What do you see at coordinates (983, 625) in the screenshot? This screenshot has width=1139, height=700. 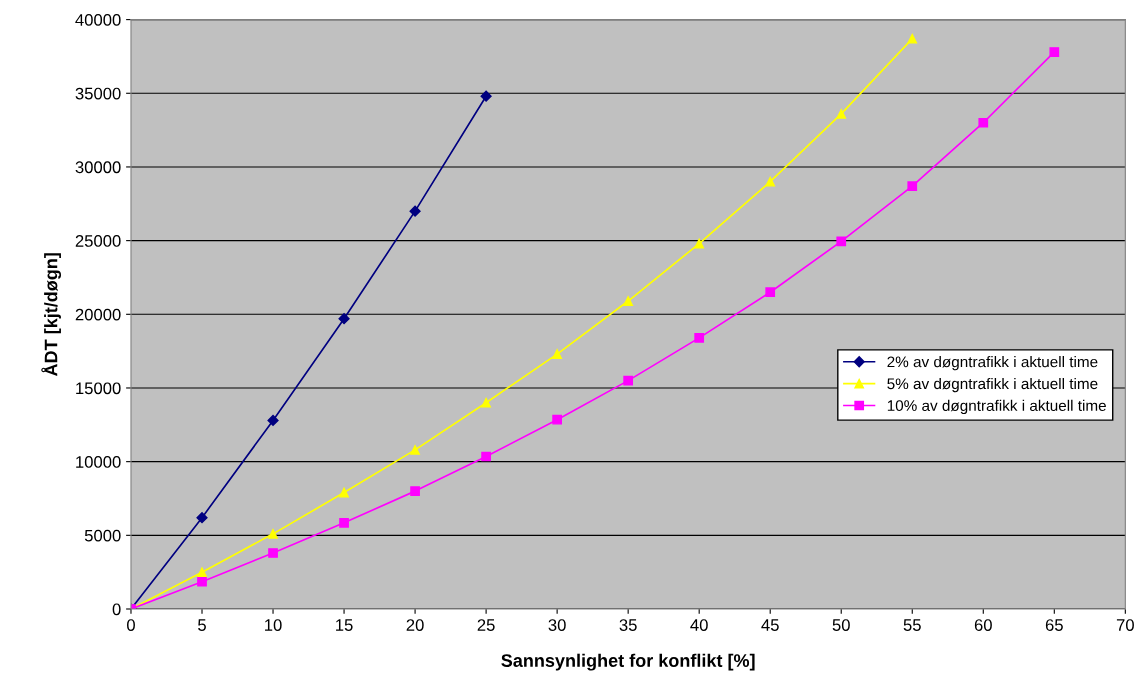 I see `x-tick-label: 60` at bounding box center [983, 625].